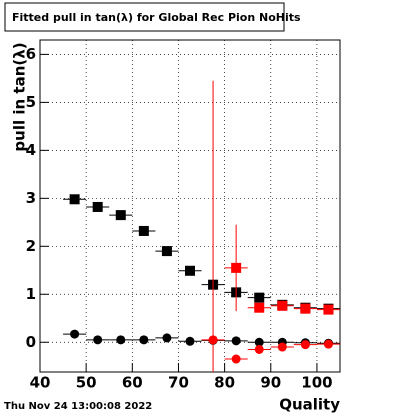  What do you see at coordinates (132, 383) in the screenshot?
I see `x-tick-label: 60` at bounding box center [132, 383].